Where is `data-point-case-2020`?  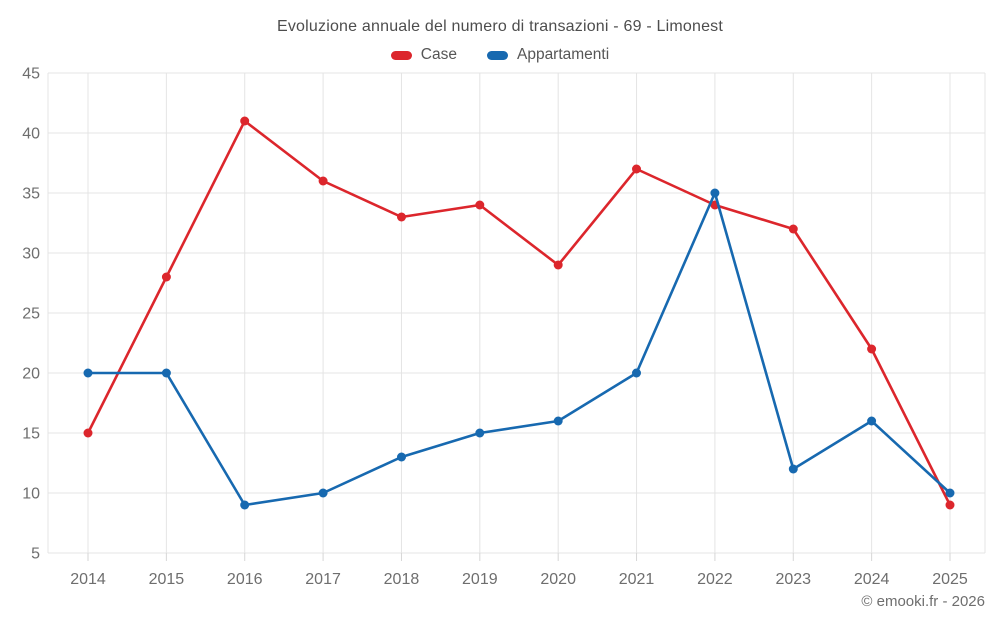
data-point-case-2020 is located at coordinates (558, 265).